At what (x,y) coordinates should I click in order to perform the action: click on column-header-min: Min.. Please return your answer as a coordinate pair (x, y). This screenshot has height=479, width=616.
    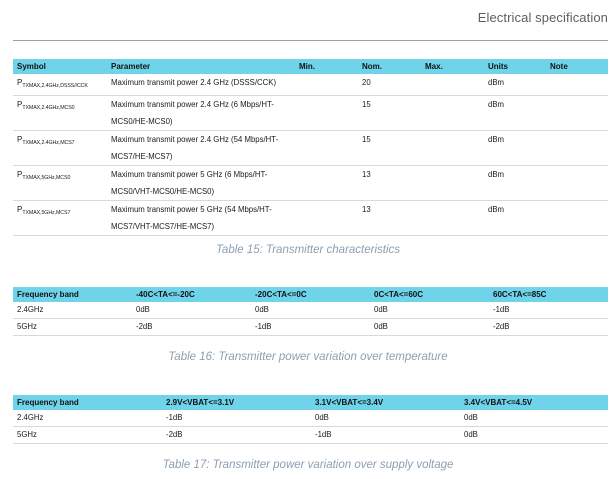
    Looking at the image, I should click on (326, 66).